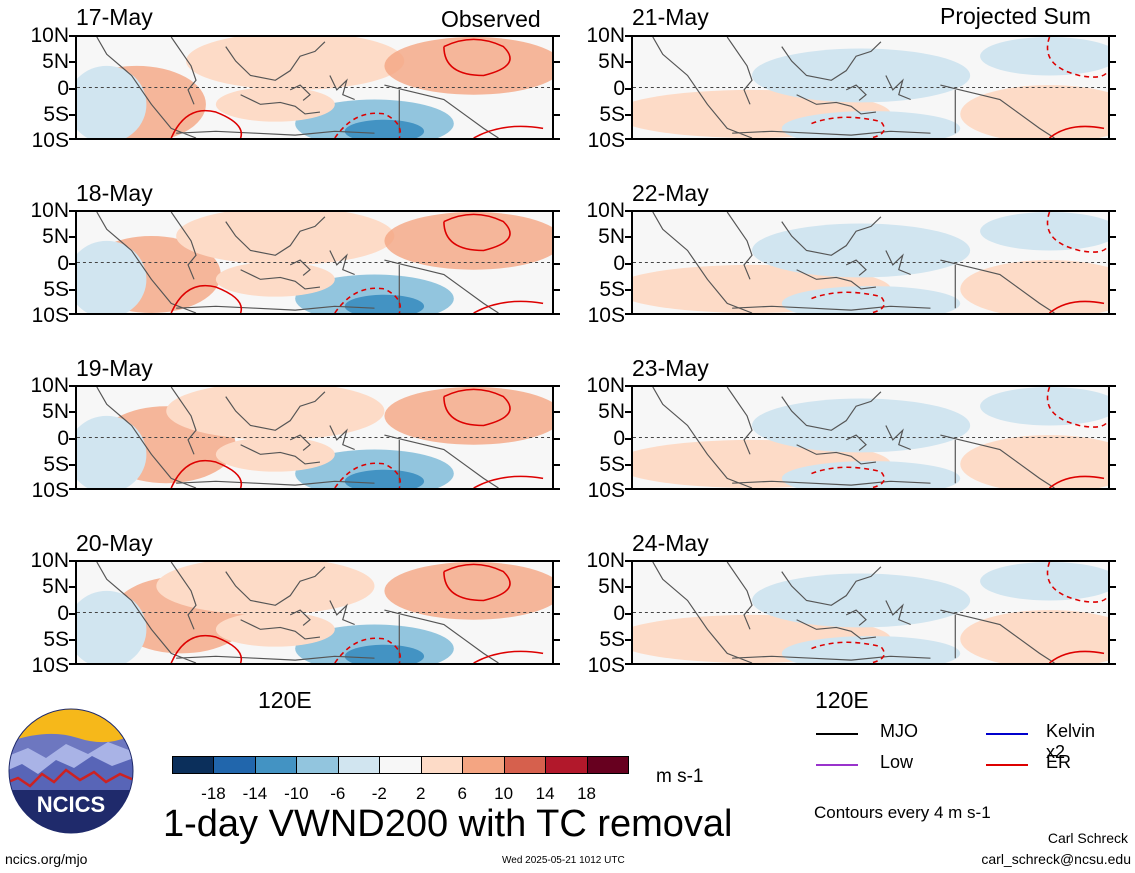  I want to click on colorbar: -18 -14 -10 -6 -2 2 6 10 14 18, so click(400, 780).